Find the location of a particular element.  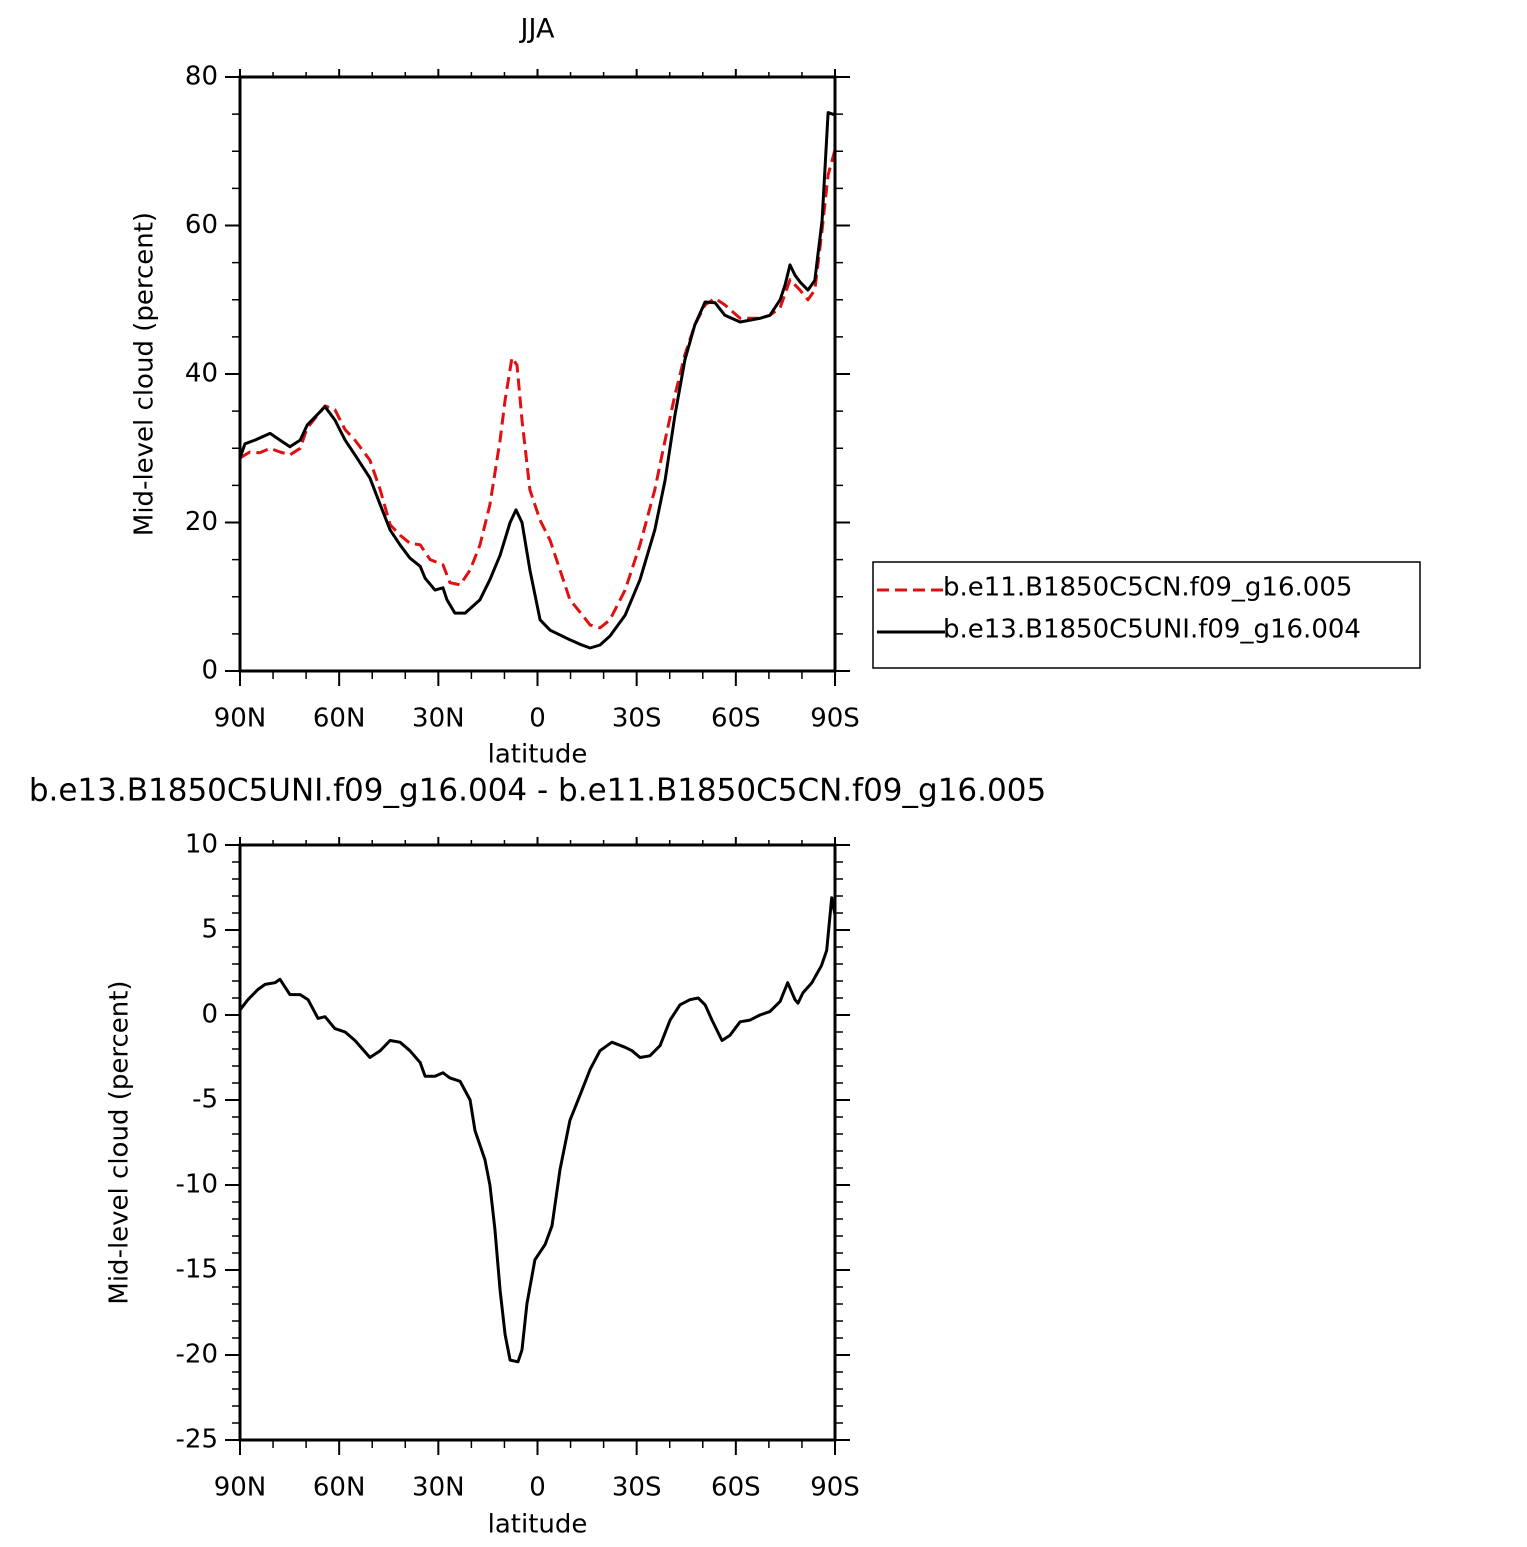

chart-title: JJA is located at coordinates (537, 29).